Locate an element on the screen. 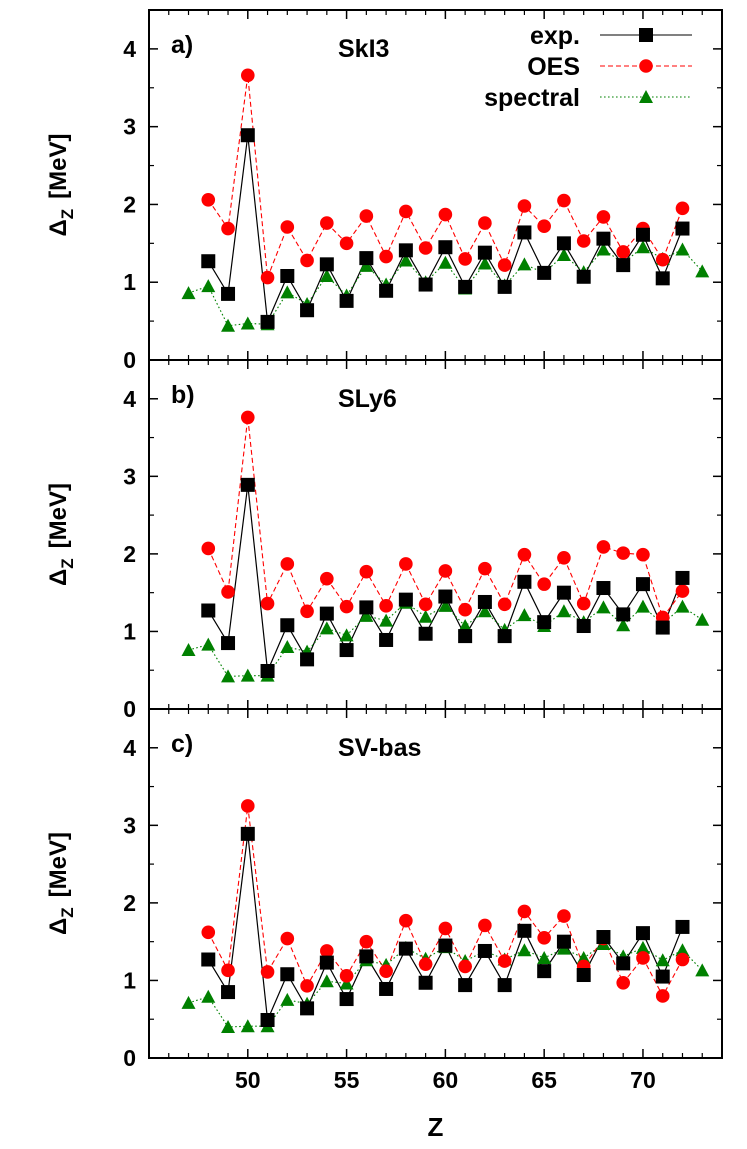  panel-title: SkI3 is located at coordinates (363, 49).